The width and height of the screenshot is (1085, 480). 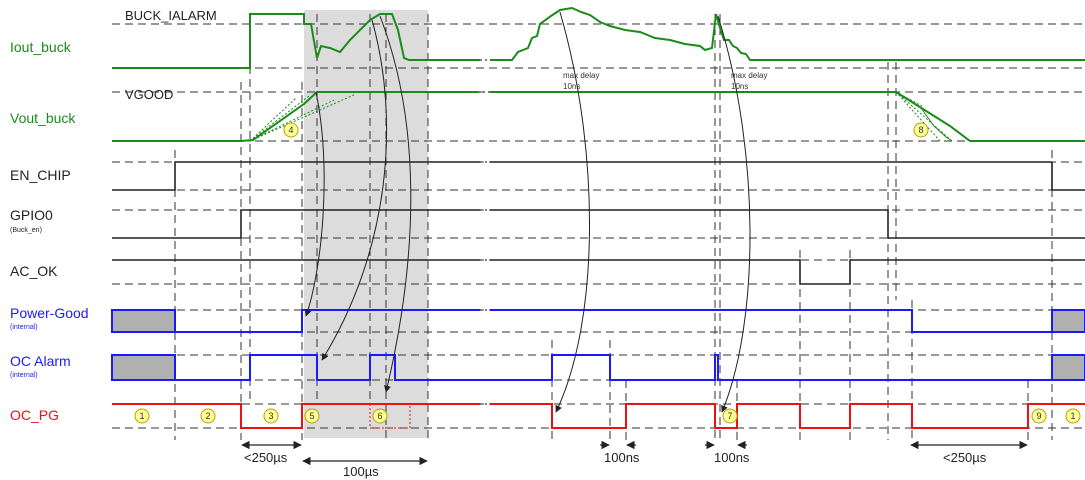 What do you see at coordinates (598, 116) in the screenshot?
I see `vout-buck-waveform` at bounding box center [598, 116].